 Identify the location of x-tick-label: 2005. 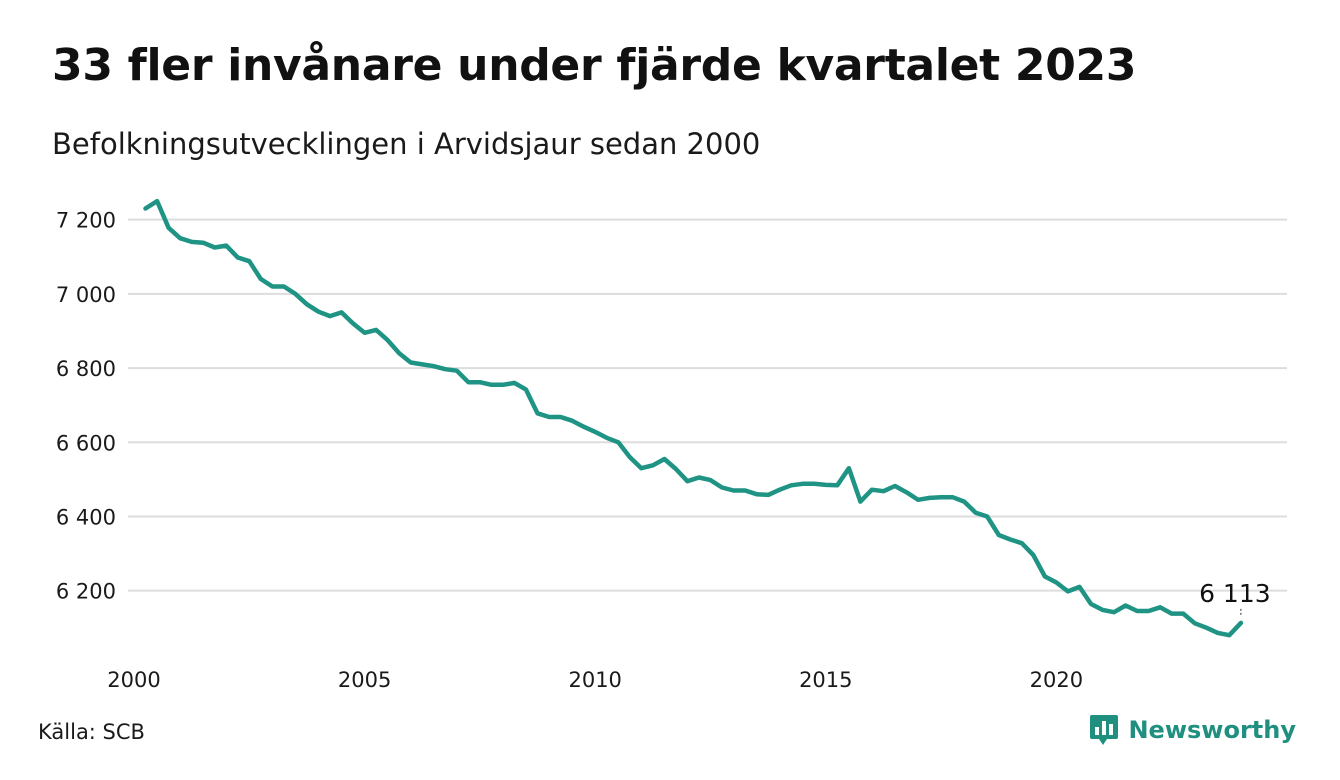
(364, 680).